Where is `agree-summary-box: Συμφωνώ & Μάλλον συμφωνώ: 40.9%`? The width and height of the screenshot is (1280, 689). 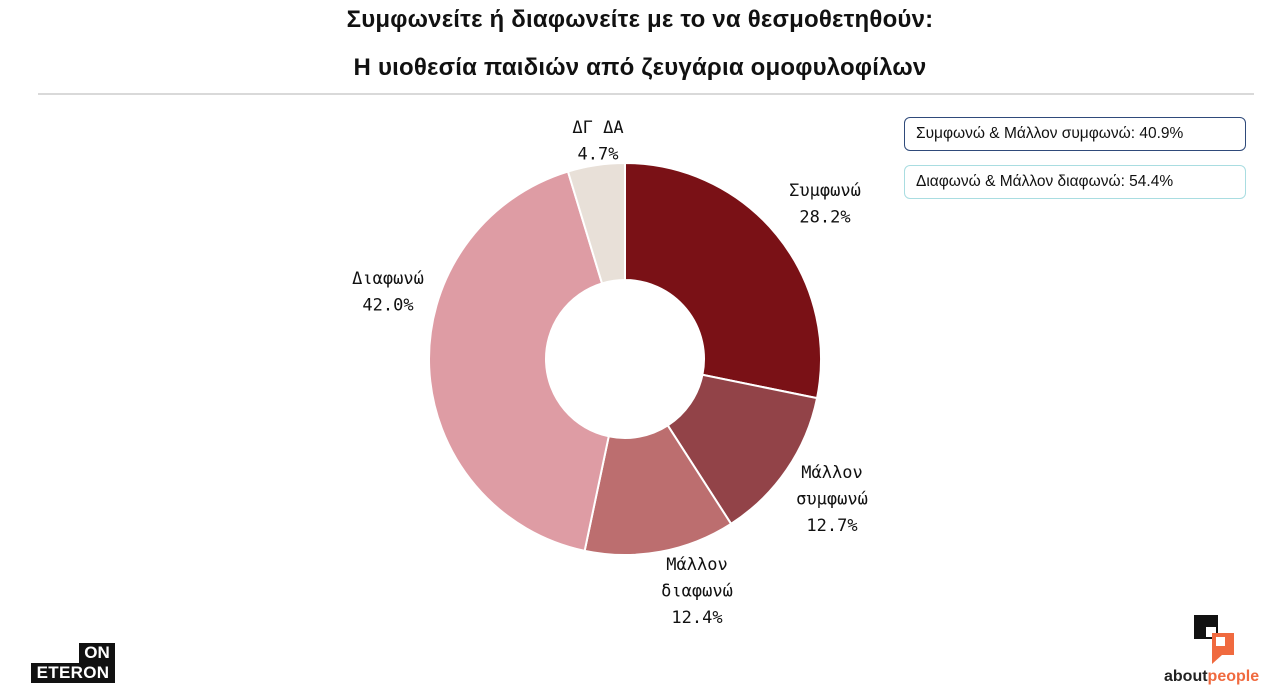 agree-summary-box: Συμφωνώ & Μάλλον συμφωνώ: 40.9% is located at coordinates (1075, 134).